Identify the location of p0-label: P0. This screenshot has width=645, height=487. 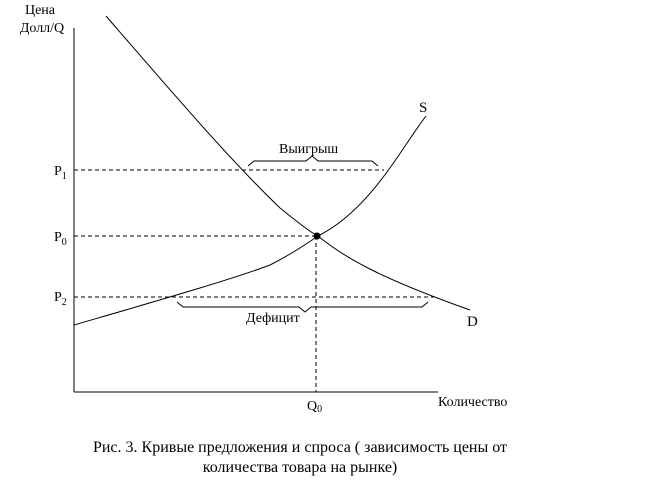
(60, 239).